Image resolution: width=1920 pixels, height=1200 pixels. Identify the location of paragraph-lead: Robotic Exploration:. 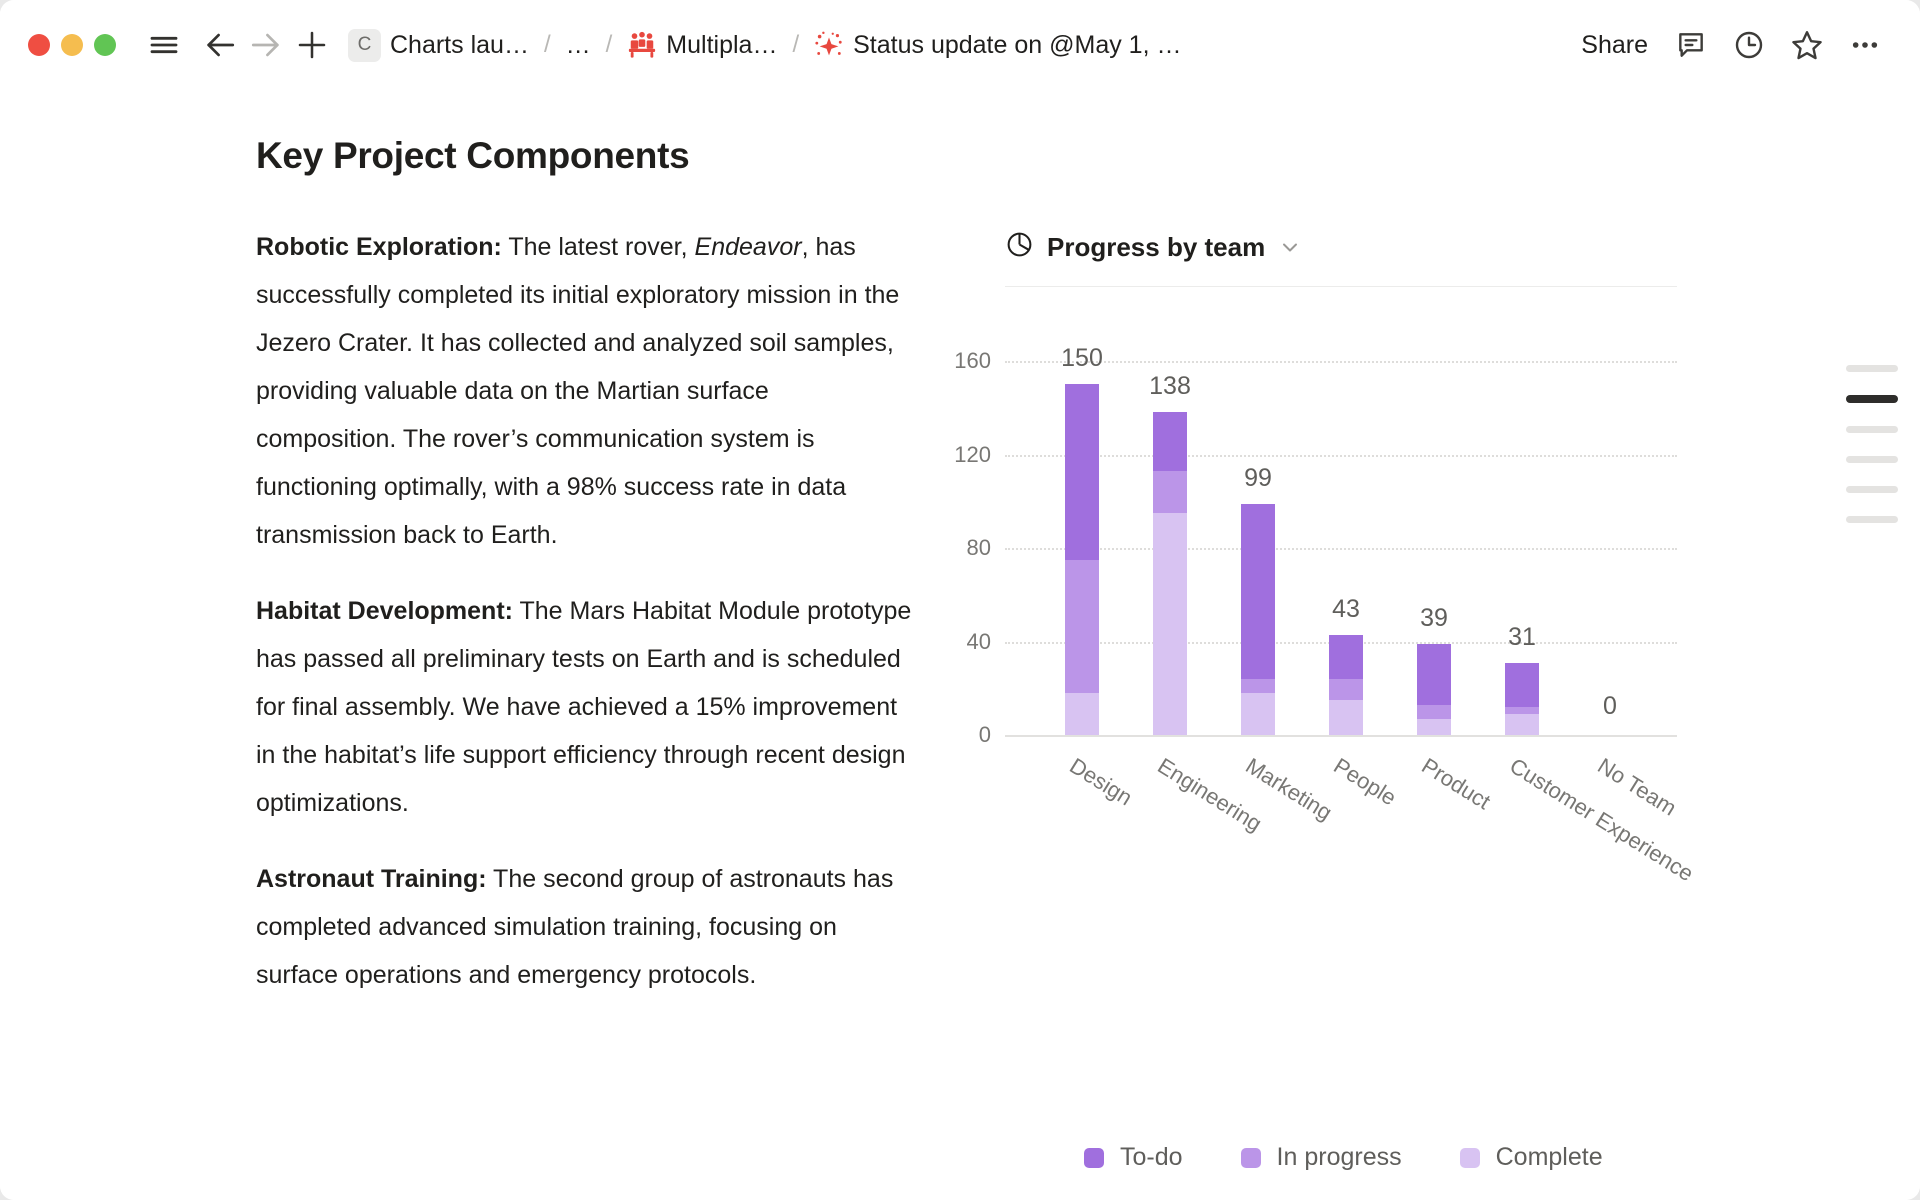
(379, 247).